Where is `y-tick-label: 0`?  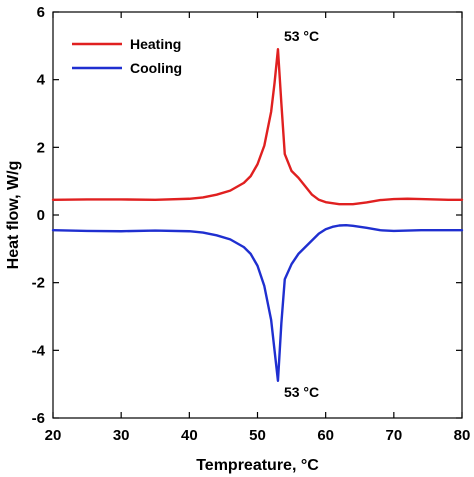 y-tick-label: 0 is located at coordinates (41, 215).